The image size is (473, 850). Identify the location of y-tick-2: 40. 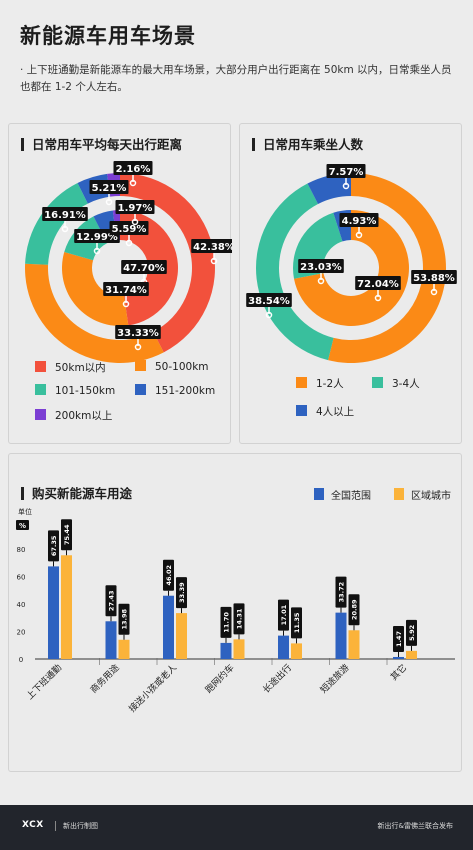
(21, 605).